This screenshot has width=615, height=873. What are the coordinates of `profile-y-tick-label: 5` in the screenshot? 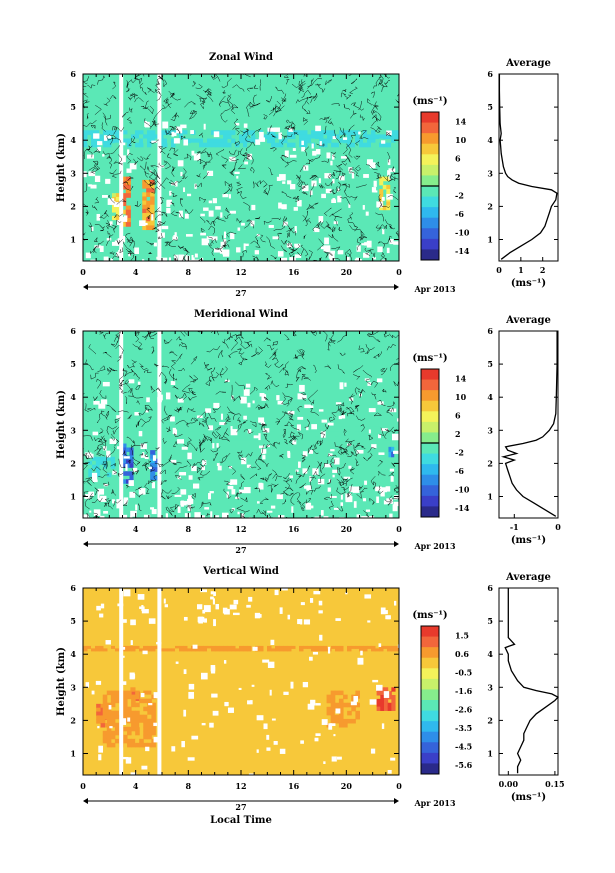 It's located at (490, 364).